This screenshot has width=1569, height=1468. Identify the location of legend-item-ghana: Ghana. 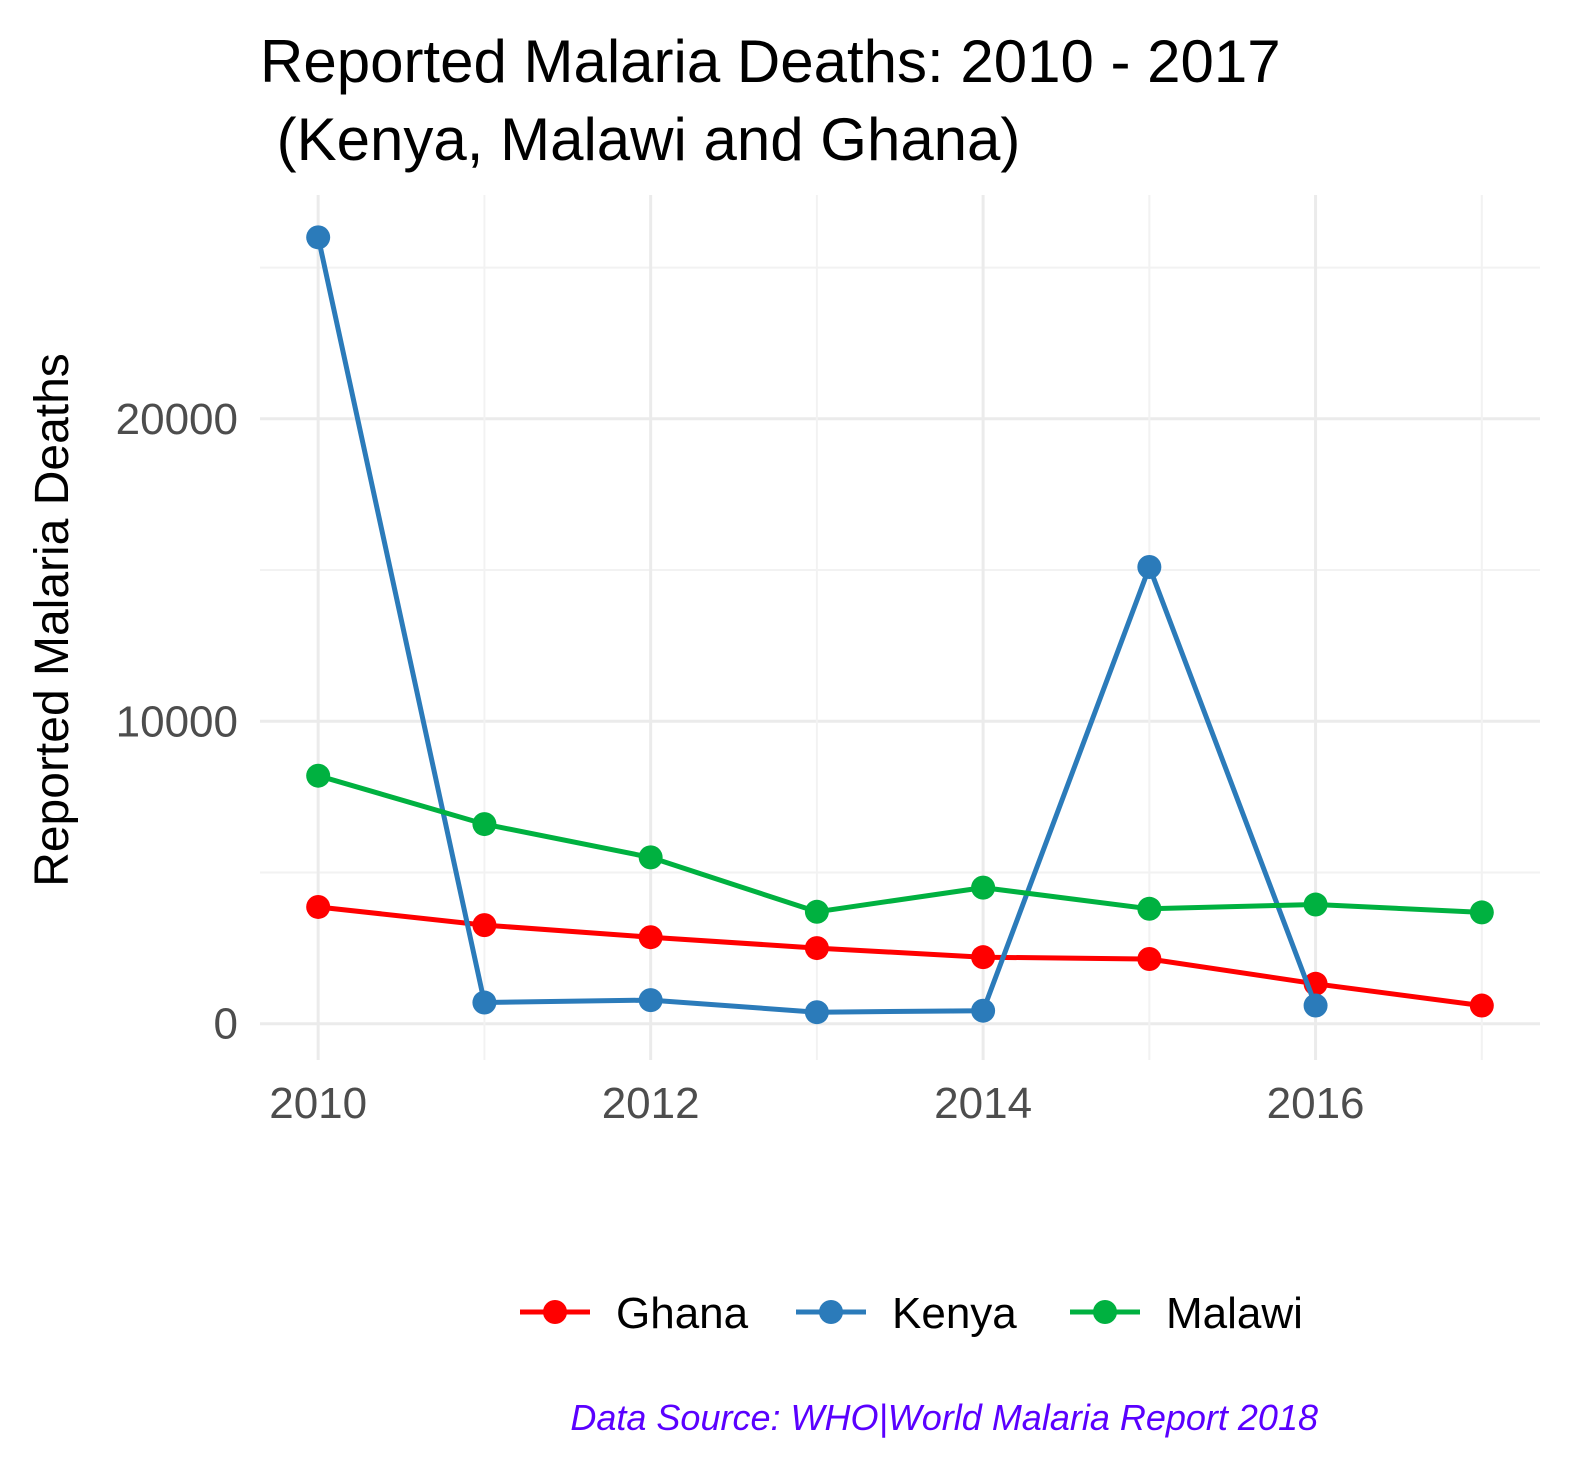
(634, 1313).